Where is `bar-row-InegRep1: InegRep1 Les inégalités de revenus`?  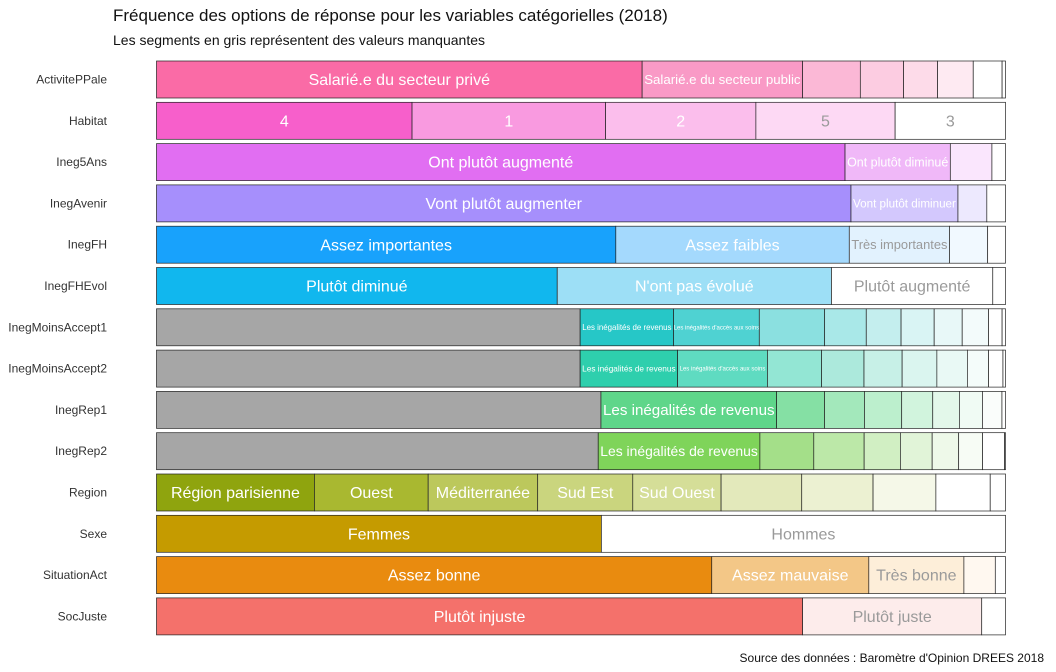 bar-row-InegRep1: InegRep1 Les inégalités de revenus is located at coordinates (530, 410).